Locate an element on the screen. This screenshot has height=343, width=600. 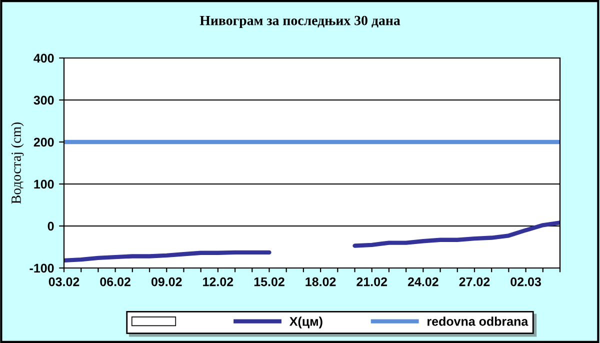
x-tick-label: 21.02 is located at coordinates (372, 281).